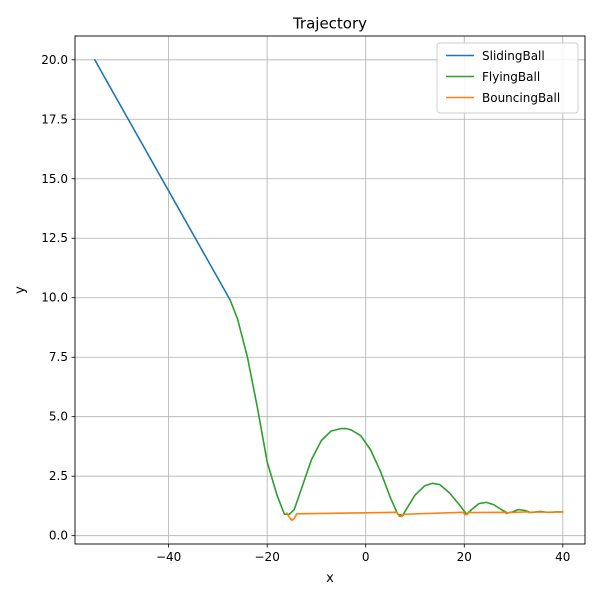 This screenshot has height=600, width=600. Describe the element at coordinates (54, 119) in the screenshot. I see `y-tick-label: 17.5` at that location.